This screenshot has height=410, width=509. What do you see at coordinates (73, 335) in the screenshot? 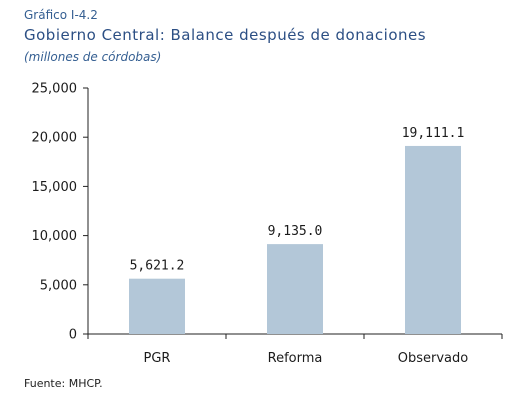
I see `y-tick-label-0: 0` at bounding box center [73, 335].